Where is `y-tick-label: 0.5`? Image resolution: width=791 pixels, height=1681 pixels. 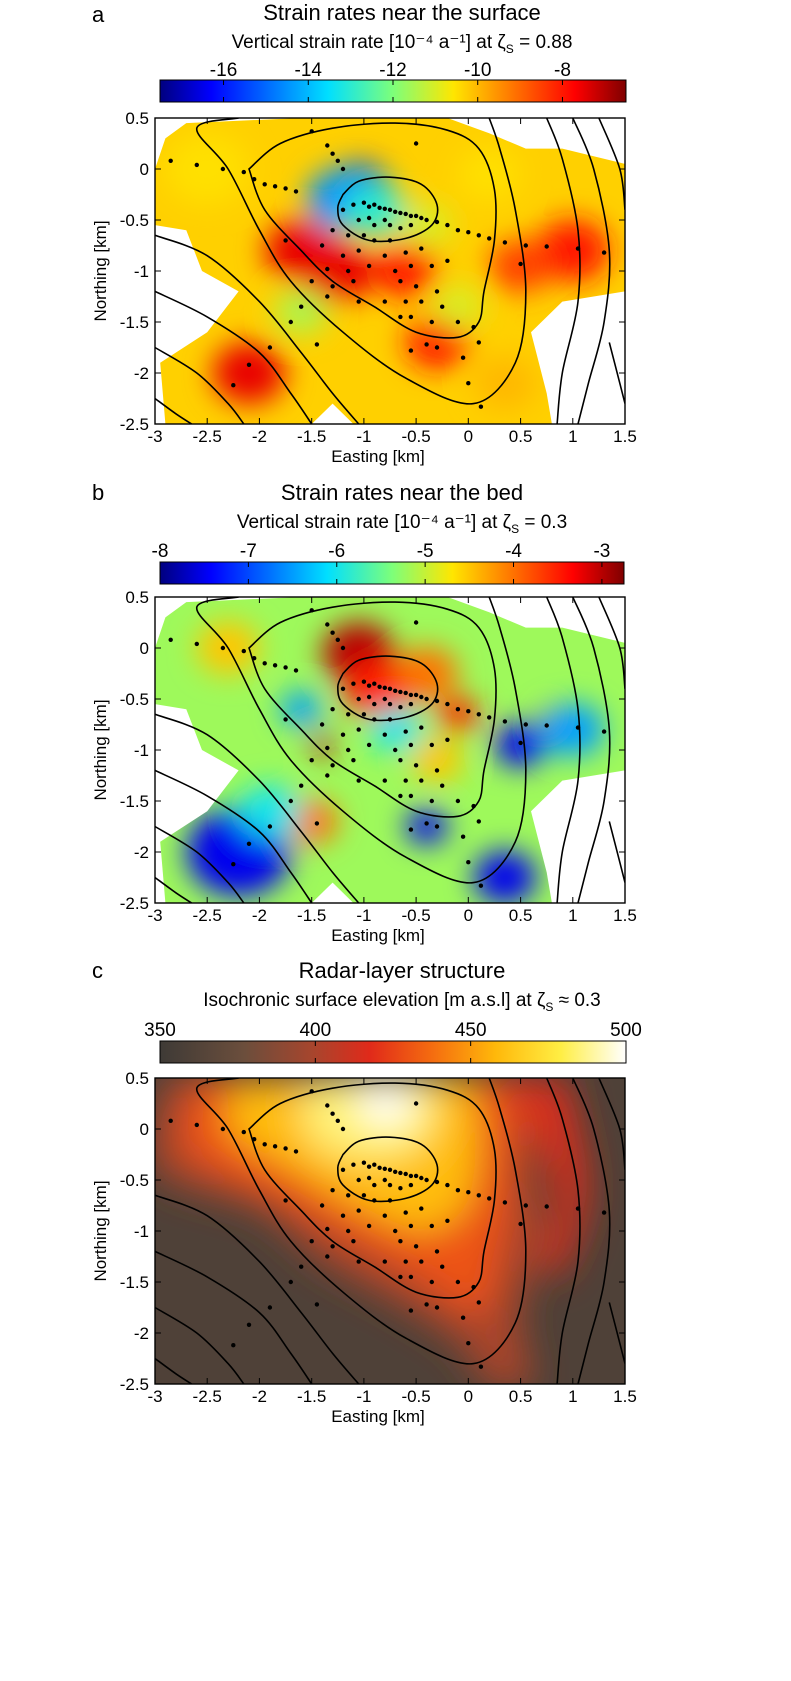 y-tick-label: 0.5 is located at coordinates (137, 597).